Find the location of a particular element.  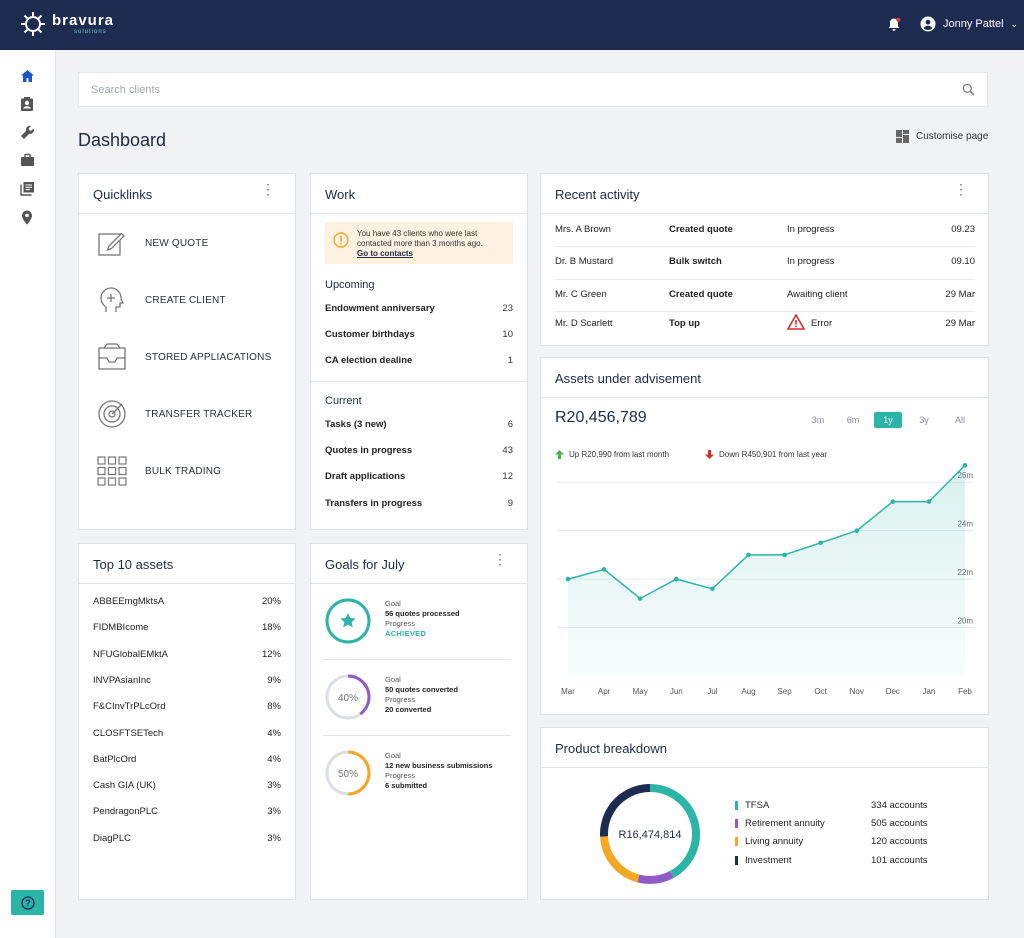

current-row: Draft applications 12 is located at coordinates (419, 476).